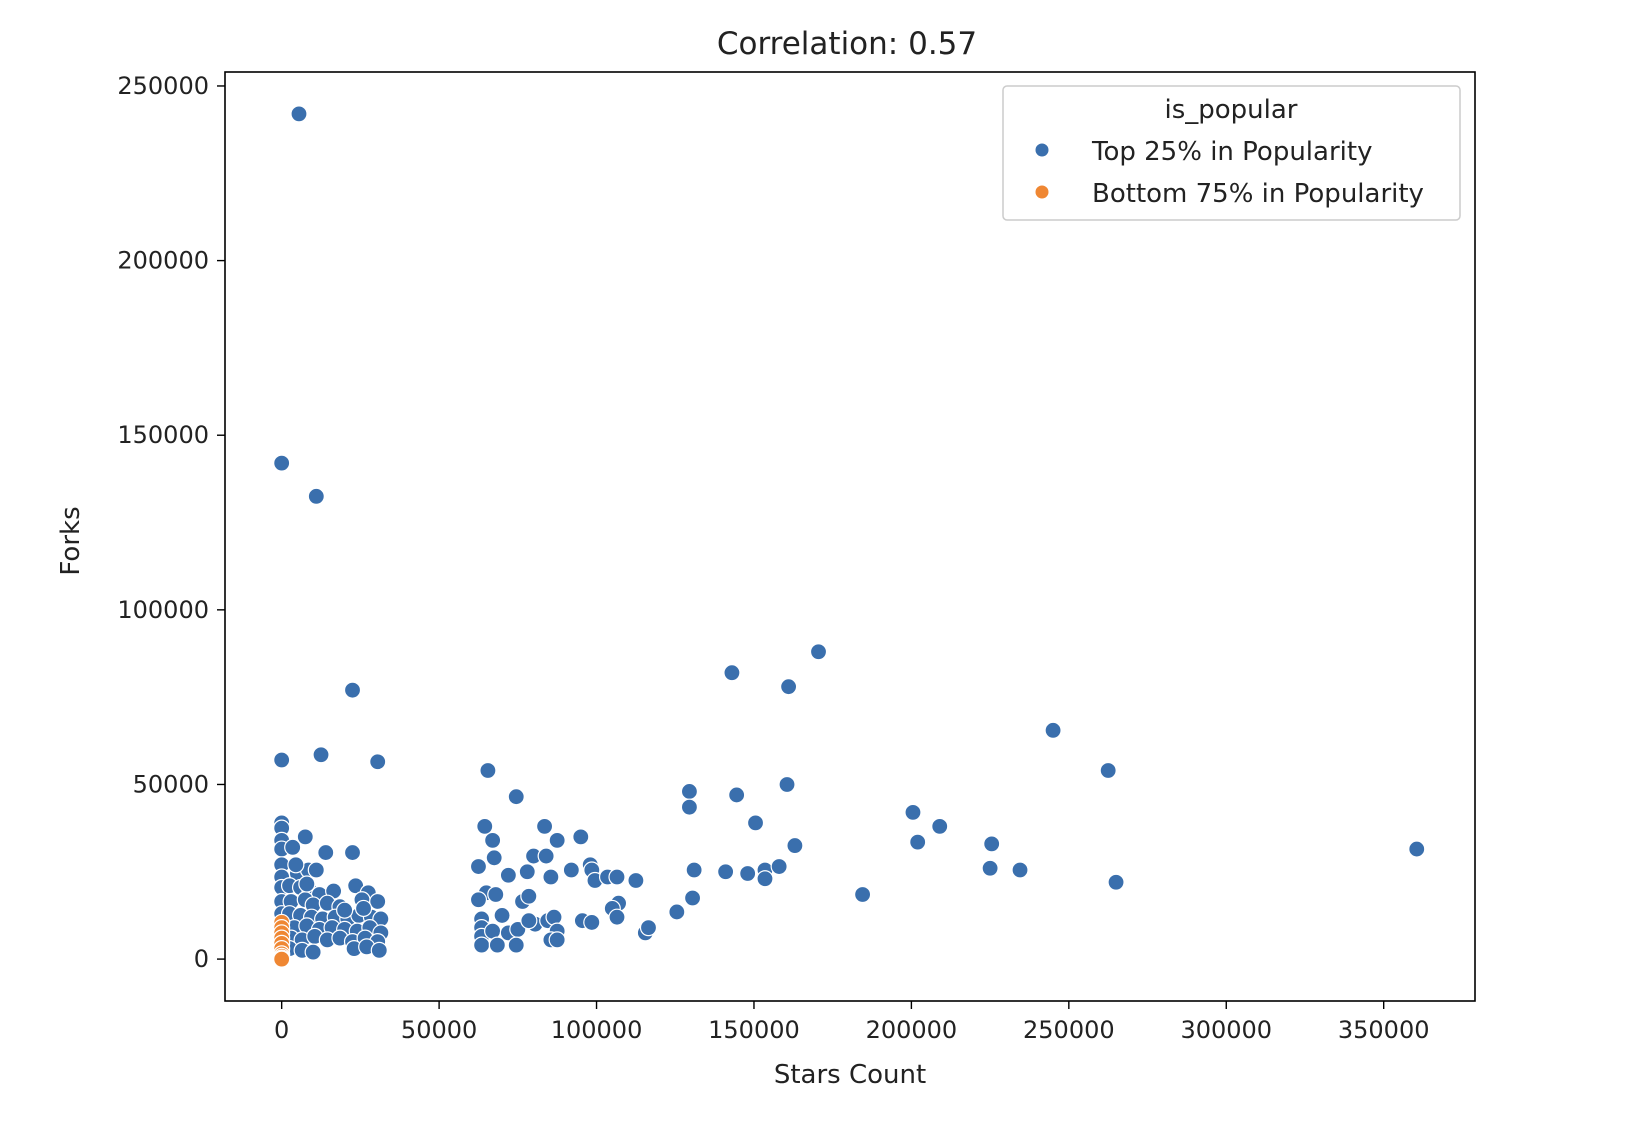 Image resolution: width=1630 pixels, height=1122 pixels. I want to click on x-tick-label: 350000, so click(1384, 1030).